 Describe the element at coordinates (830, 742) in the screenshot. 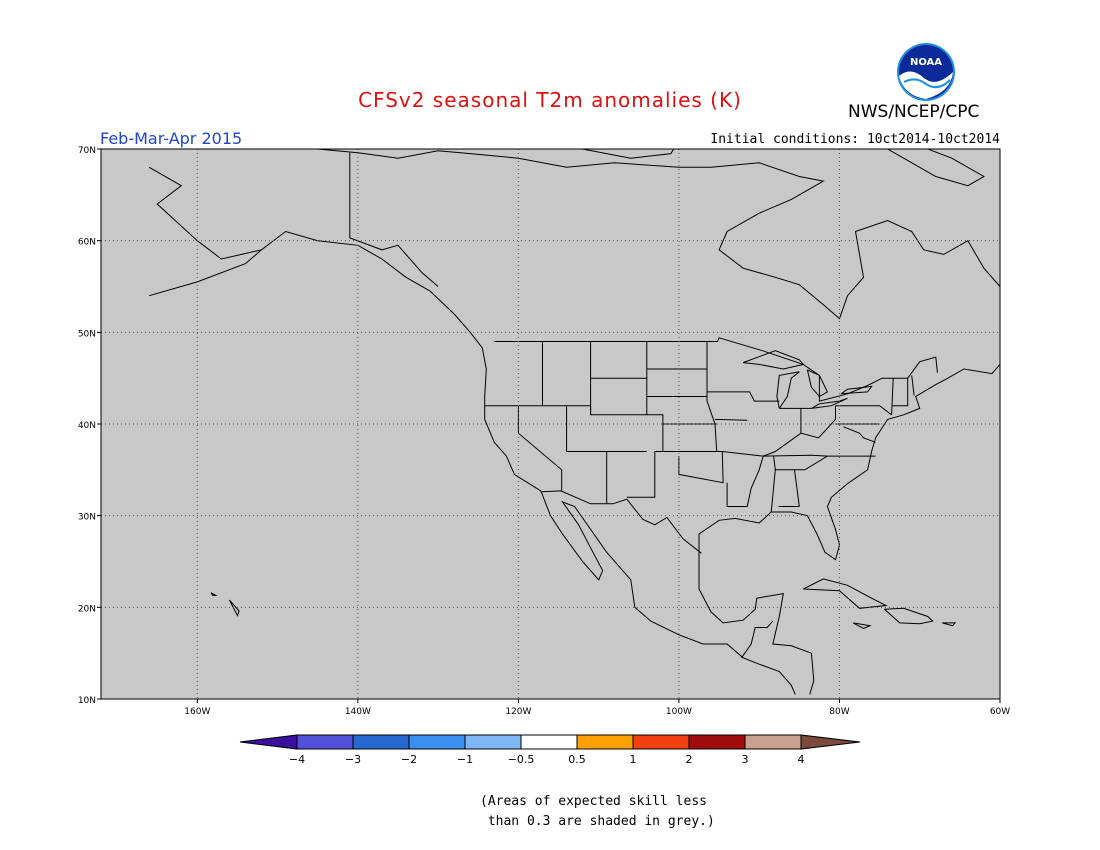

I see `colorbar-arrow-right` at that location.